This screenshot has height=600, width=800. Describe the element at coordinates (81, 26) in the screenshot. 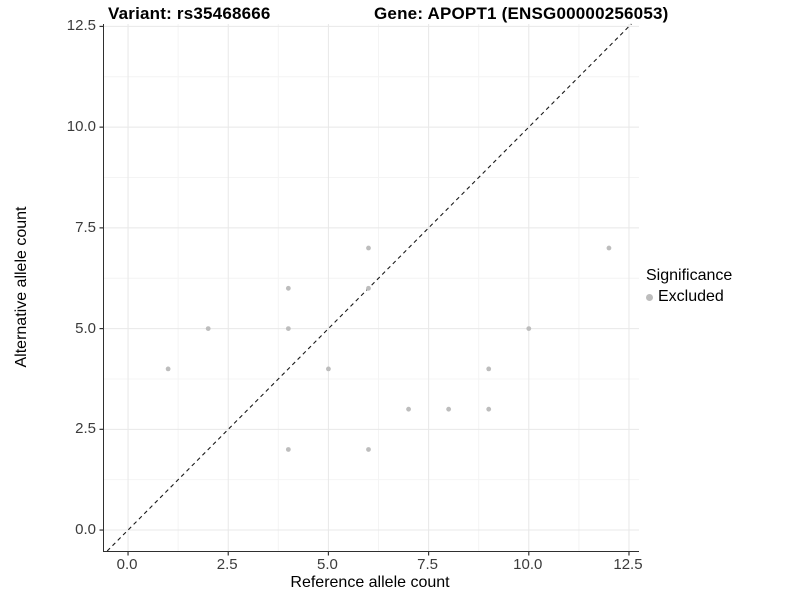

I see `y-tick-label: 12.5` at that location.